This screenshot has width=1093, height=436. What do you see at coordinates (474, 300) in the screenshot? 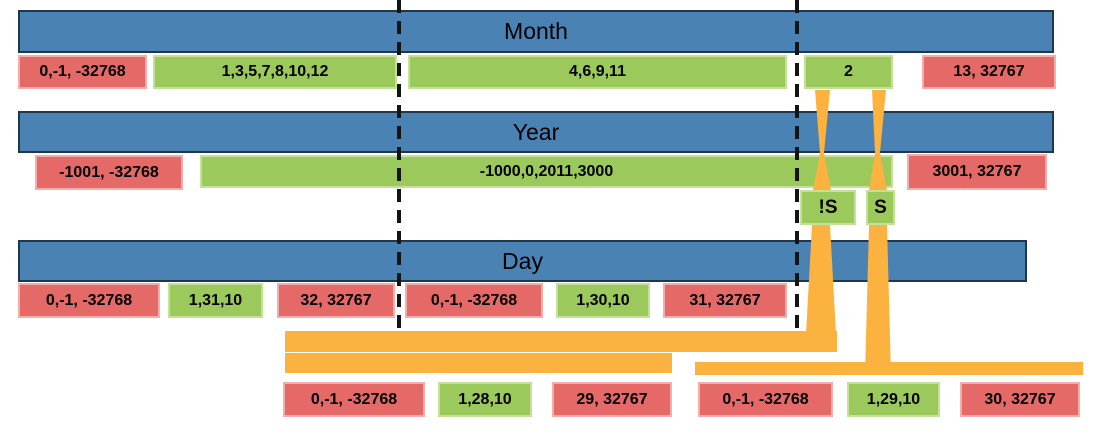
I see `day30-partition-invalid-low: 0,-1, -32768` at bounding box center [474, 300].